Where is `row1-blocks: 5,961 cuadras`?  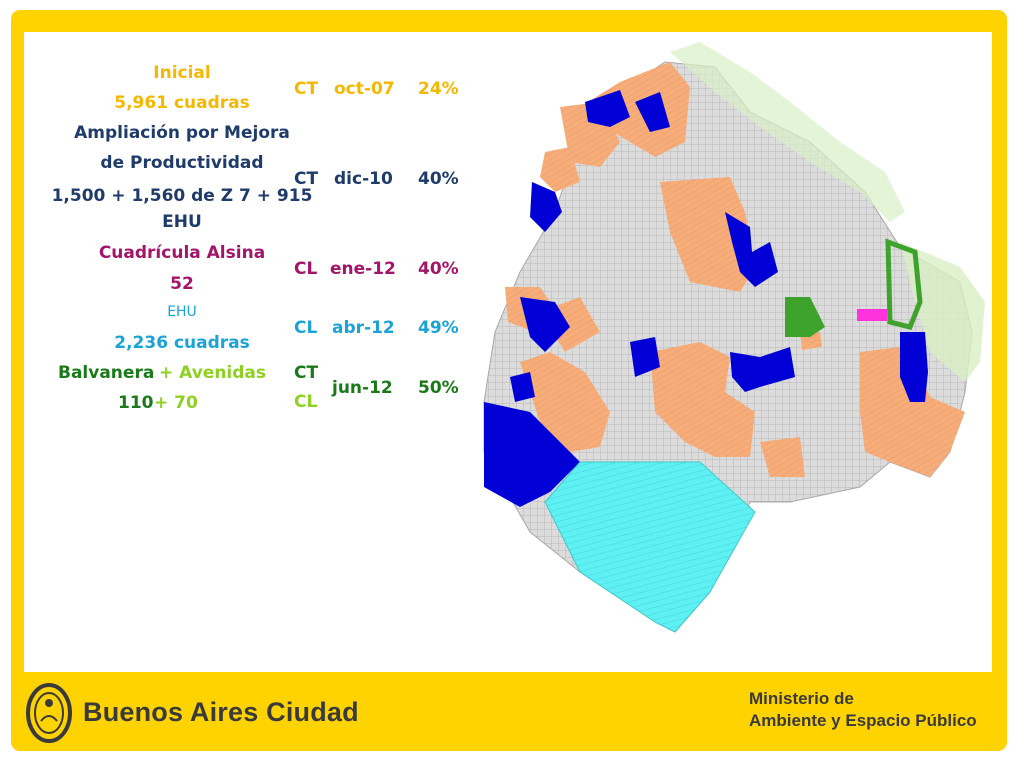
row1-blocks: 5,961 cuadras is located at coordinates (182, 103).